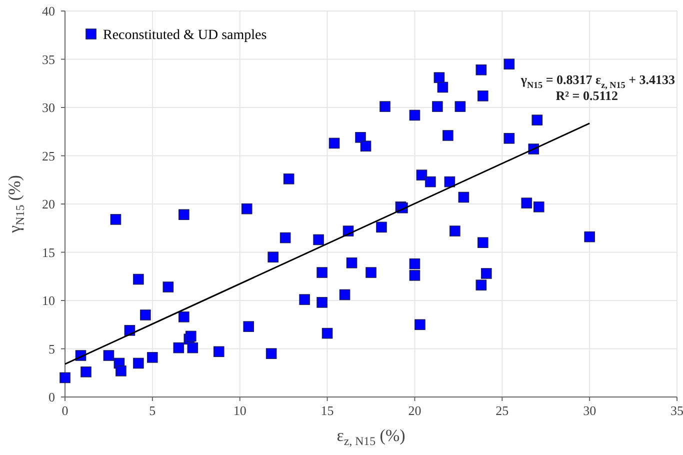  What do you see at coordinates (371, 437) in the screenshot?
I see `x-axis-title: ε$_{z, N15}$ (%)` at bounding box center [371, 437].